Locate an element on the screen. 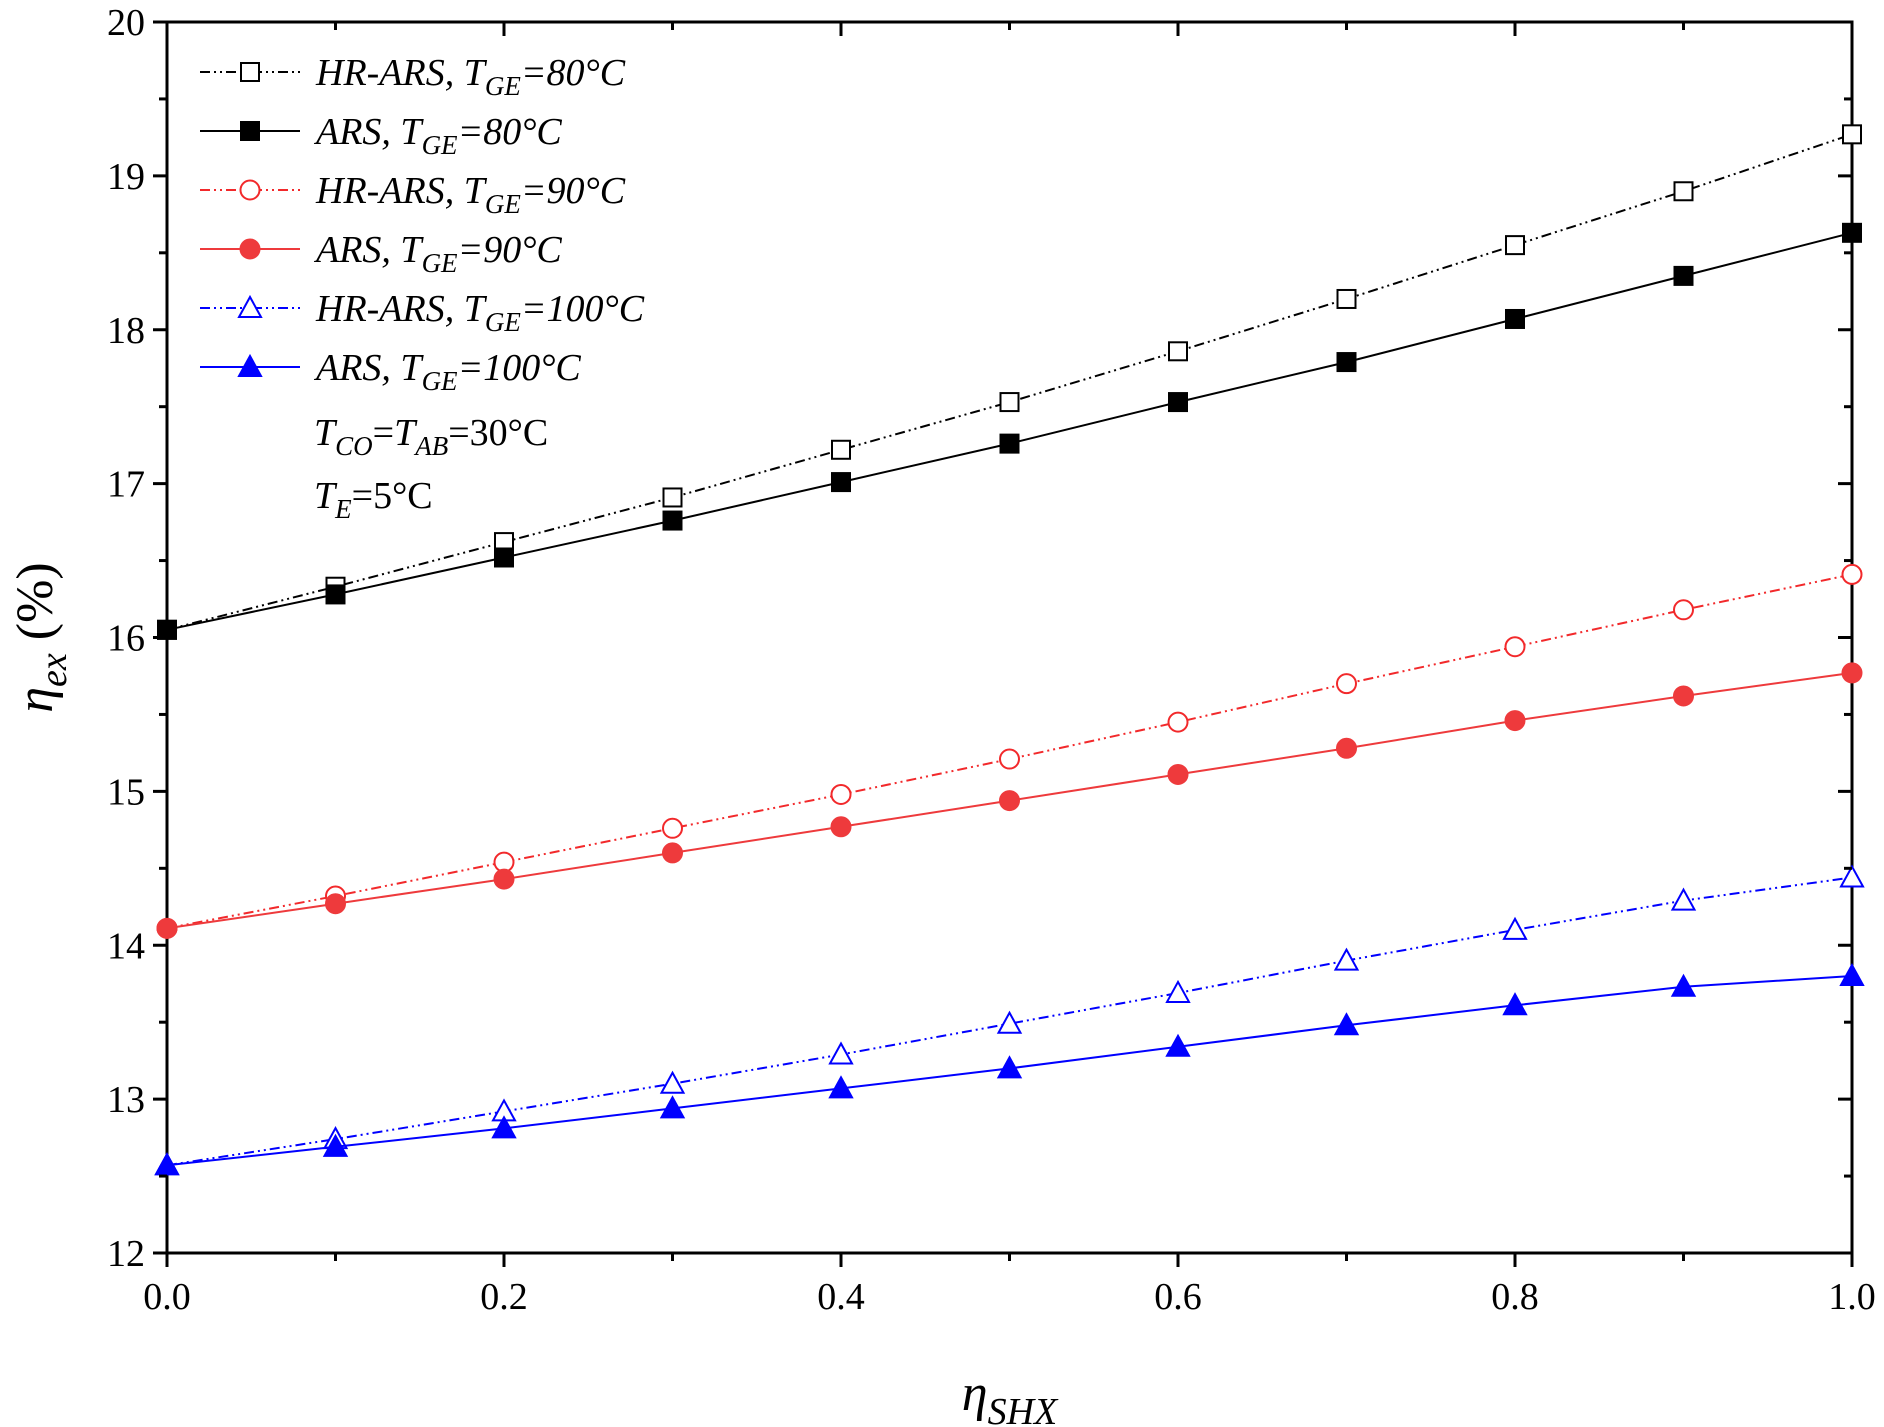  legend-label: ARS, TGE=100°C is located at coordinates (447, 371).